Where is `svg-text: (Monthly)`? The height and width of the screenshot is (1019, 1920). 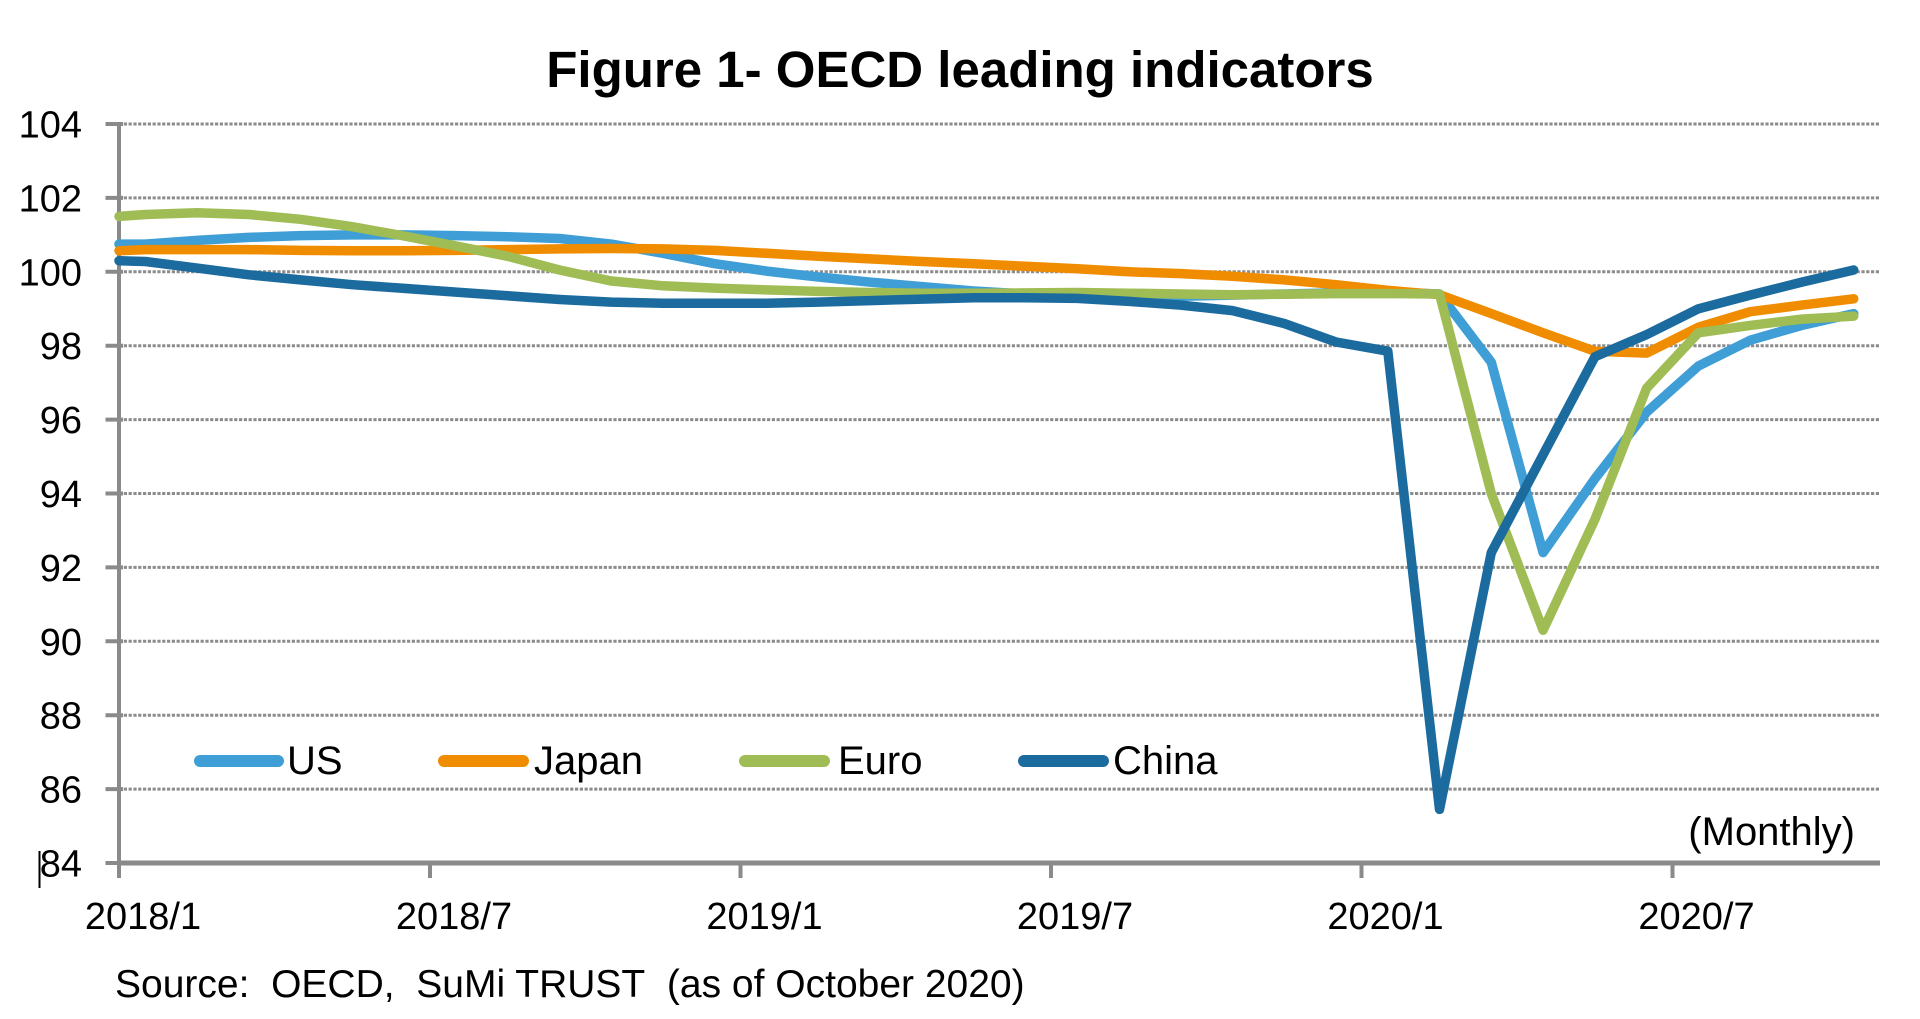 svg-text: (Monthly) is located at coordinates (1771, 832).